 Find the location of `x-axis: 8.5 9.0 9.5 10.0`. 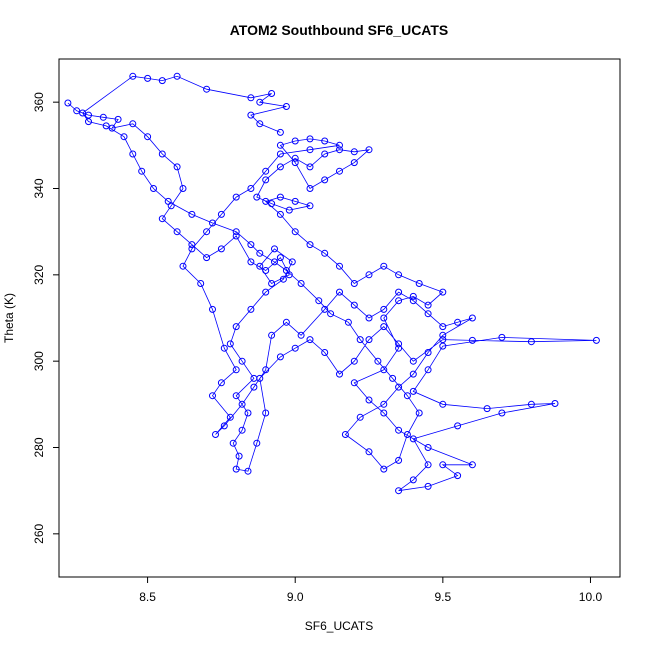

x-axis: 8.5 9.0 9.5 10.0 is located at coordinates (370, 590).